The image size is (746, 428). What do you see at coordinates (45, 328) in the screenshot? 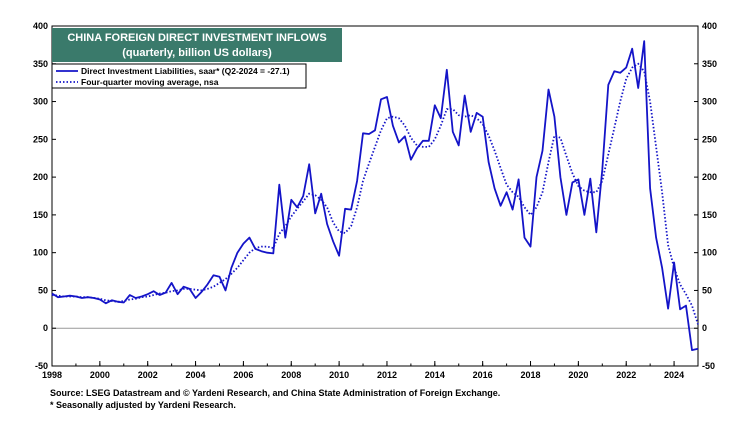
I see `y-tick-label-left: 0` at bounding box center [45, 328].